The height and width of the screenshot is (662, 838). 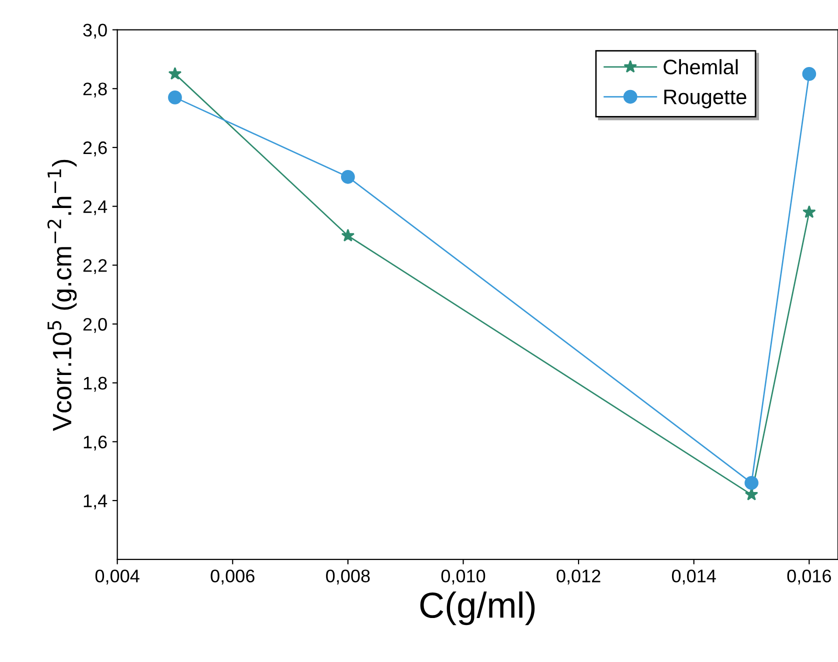 I want to click on y-tick-label: 1,8, so click(x=95, y=384).